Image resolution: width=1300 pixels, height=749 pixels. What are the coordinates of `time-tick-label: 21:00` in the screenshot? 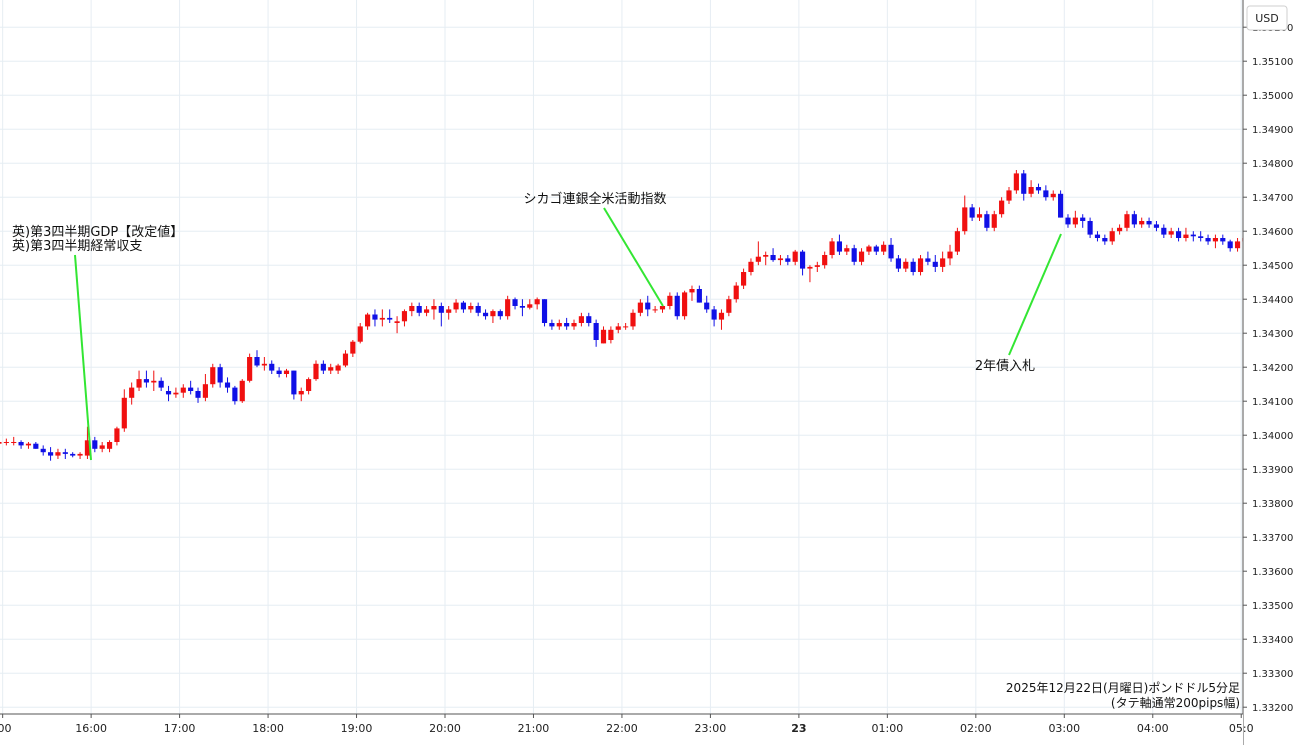 It's located at (534, 728).